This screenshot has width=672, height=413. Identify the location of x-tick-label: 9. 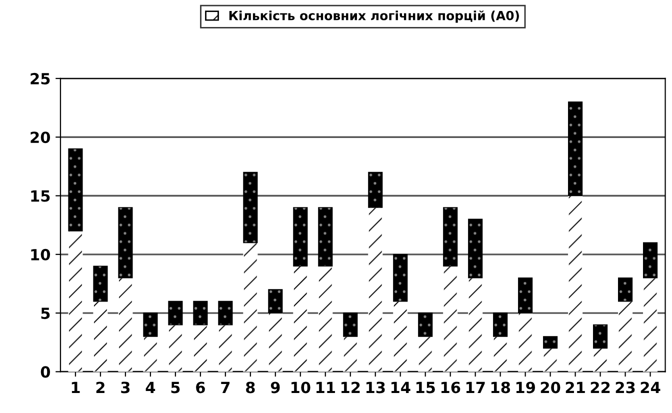
(275, 388).